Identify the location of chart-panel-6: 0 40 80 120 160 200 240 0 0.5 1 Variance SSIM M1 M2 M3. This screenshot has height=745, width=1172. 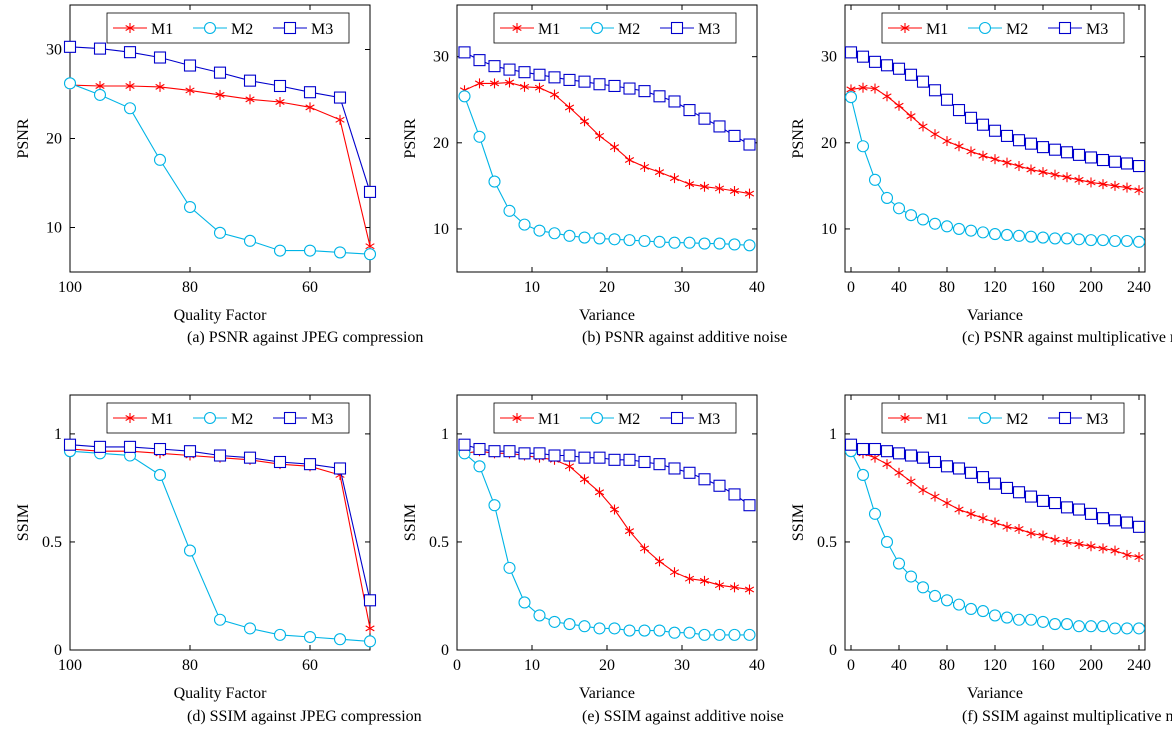
(970, 548).